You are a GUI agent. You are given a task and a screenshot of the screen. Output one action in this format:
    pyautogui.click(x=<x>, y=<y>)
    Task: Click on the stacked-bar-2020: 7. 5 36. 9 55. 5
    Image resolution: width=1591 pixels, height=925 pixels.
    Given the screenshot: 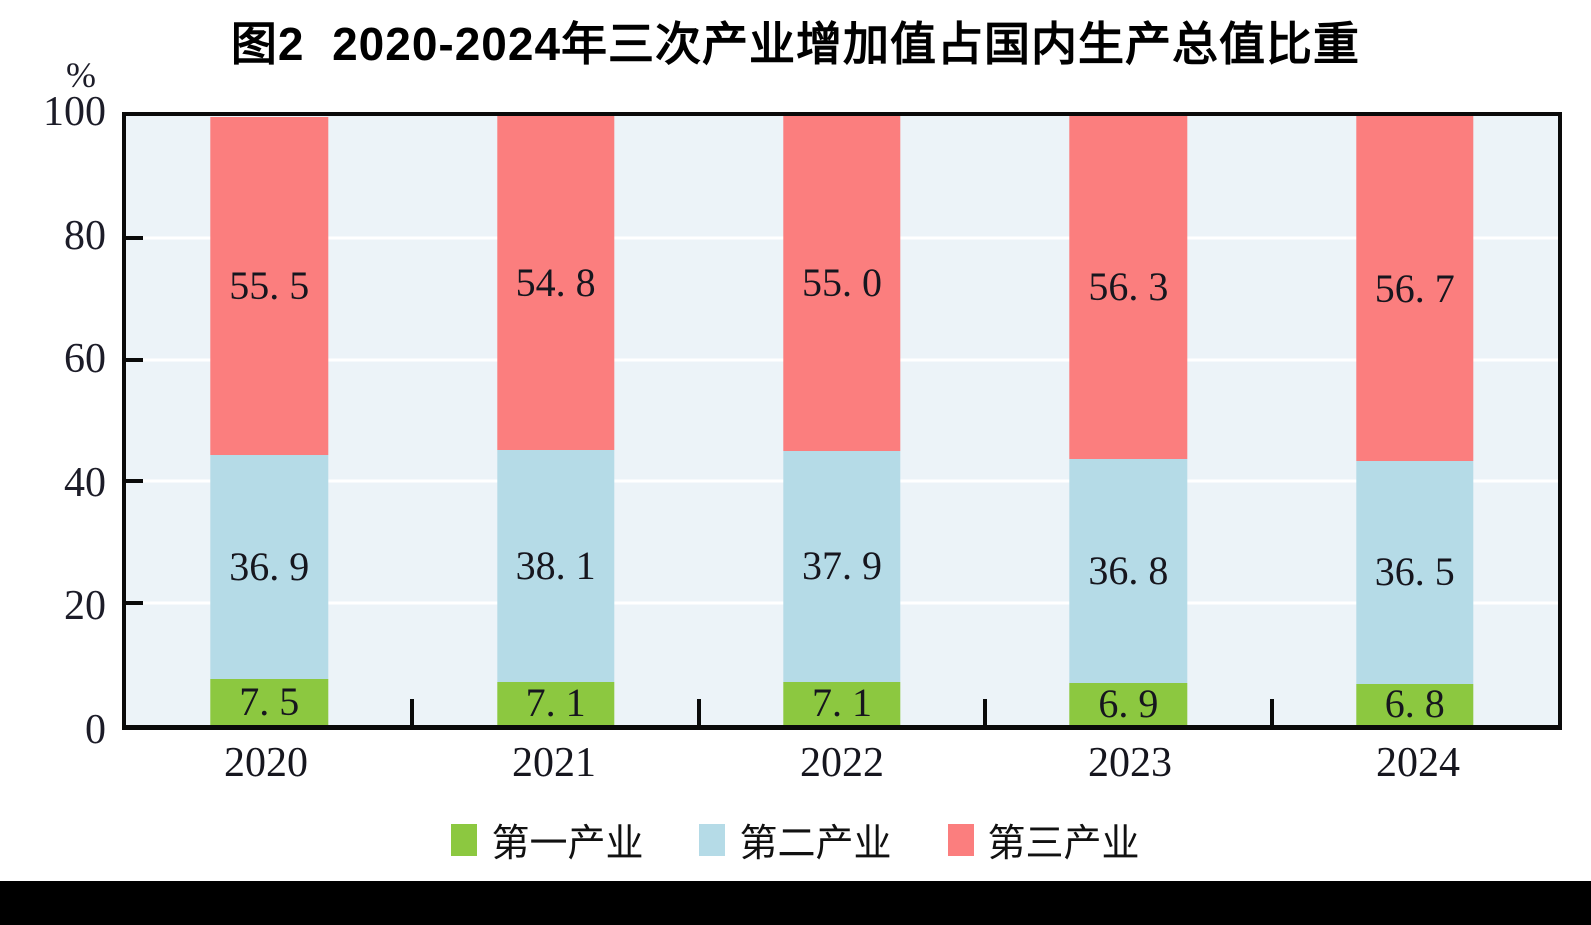 What is the action you would take?
    pyautogui.click(x=269, y=420)
    